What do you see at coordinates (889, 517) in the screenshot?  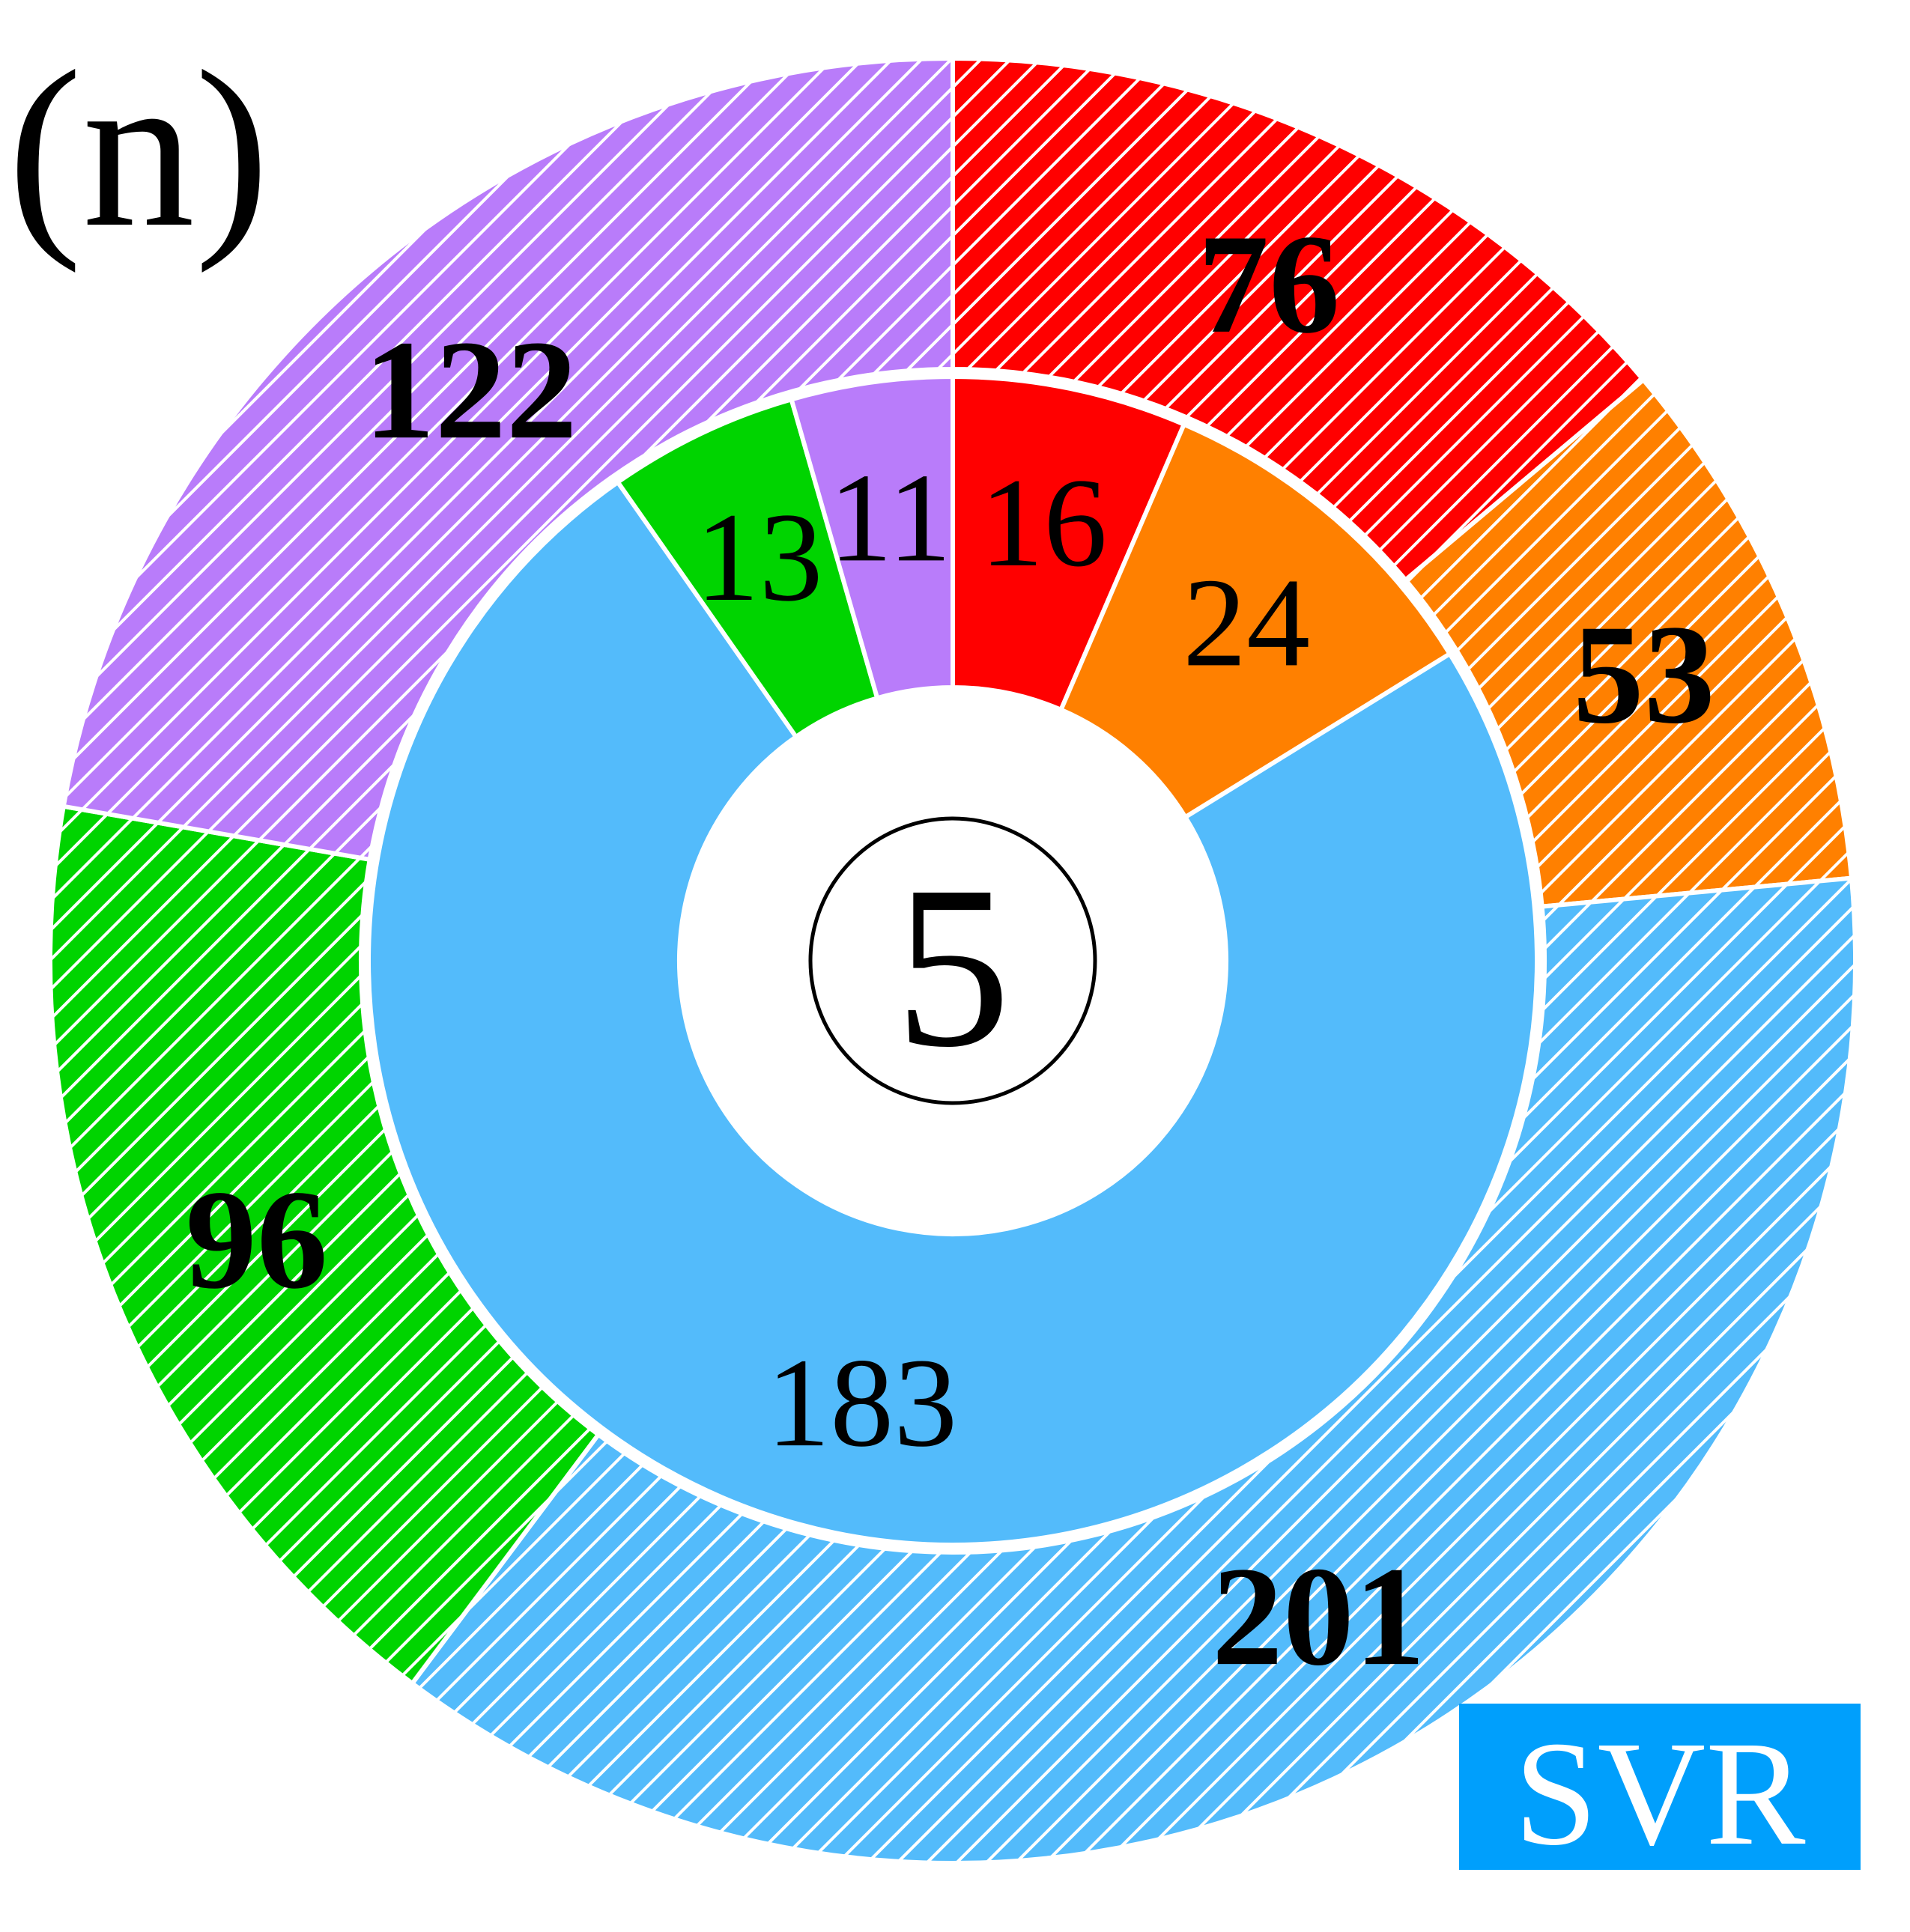 I see `inner-label-purple: 11` at bounding box center [889, 517].